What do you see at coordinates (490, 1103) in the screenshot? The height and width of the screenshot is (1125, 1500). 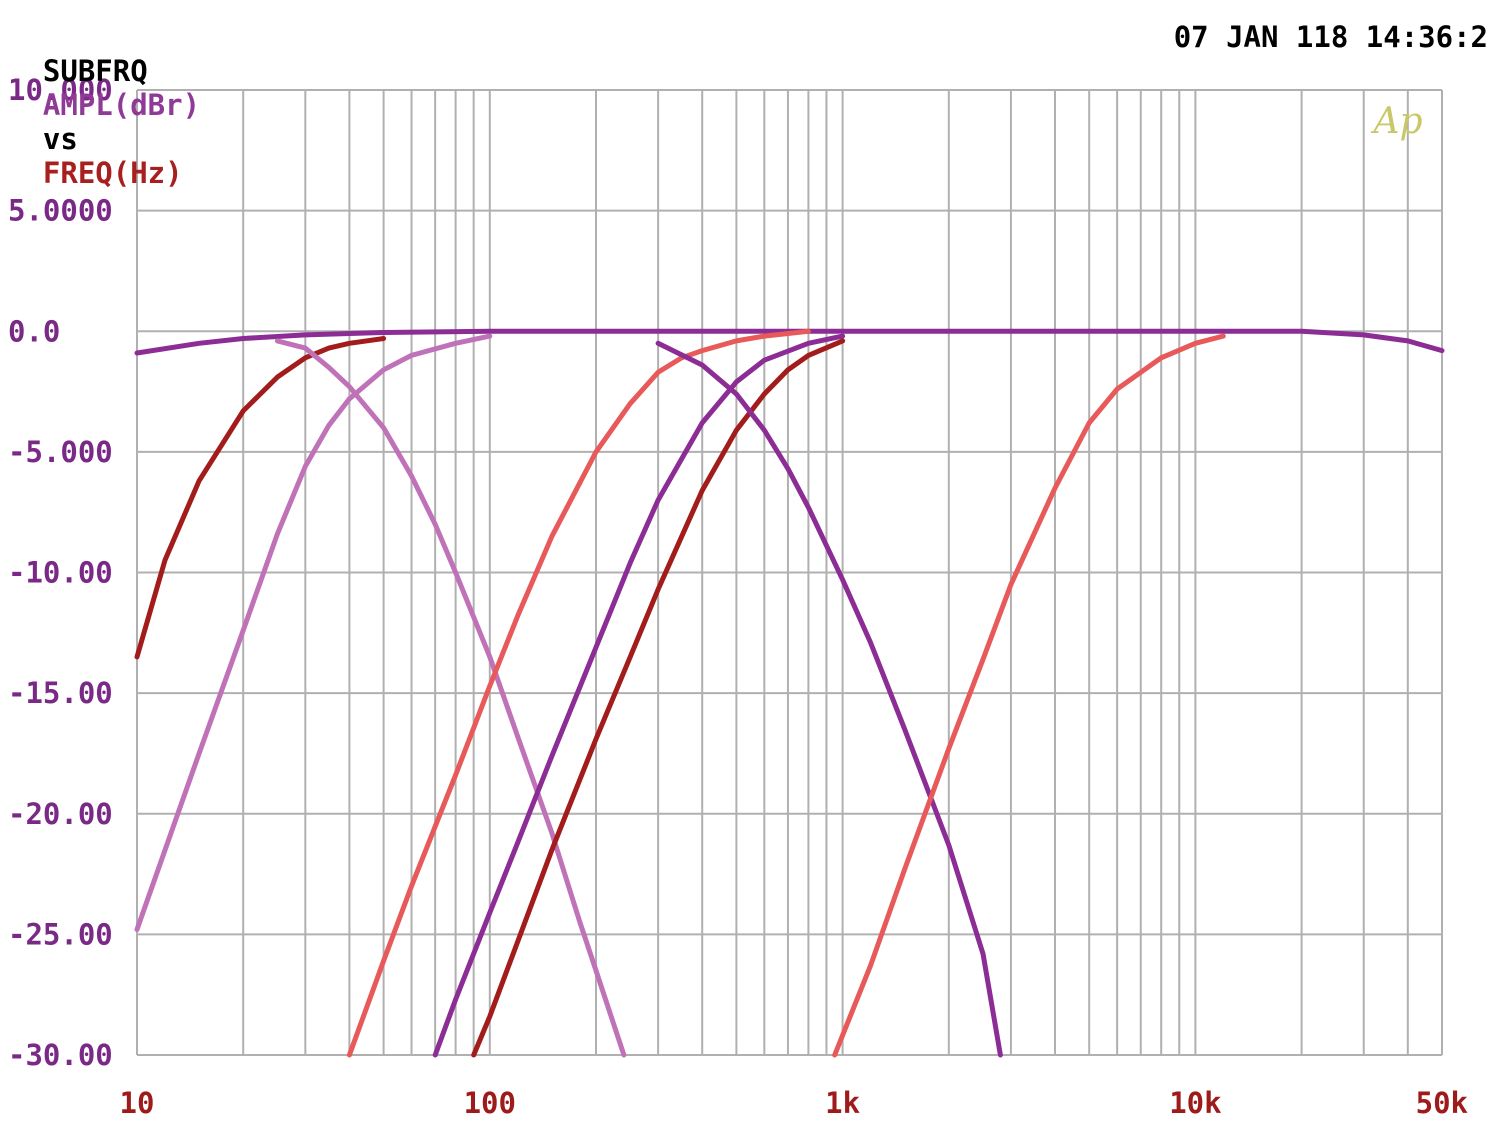 I see `x-tick-label: 100` at bounding box center [490, 1103].